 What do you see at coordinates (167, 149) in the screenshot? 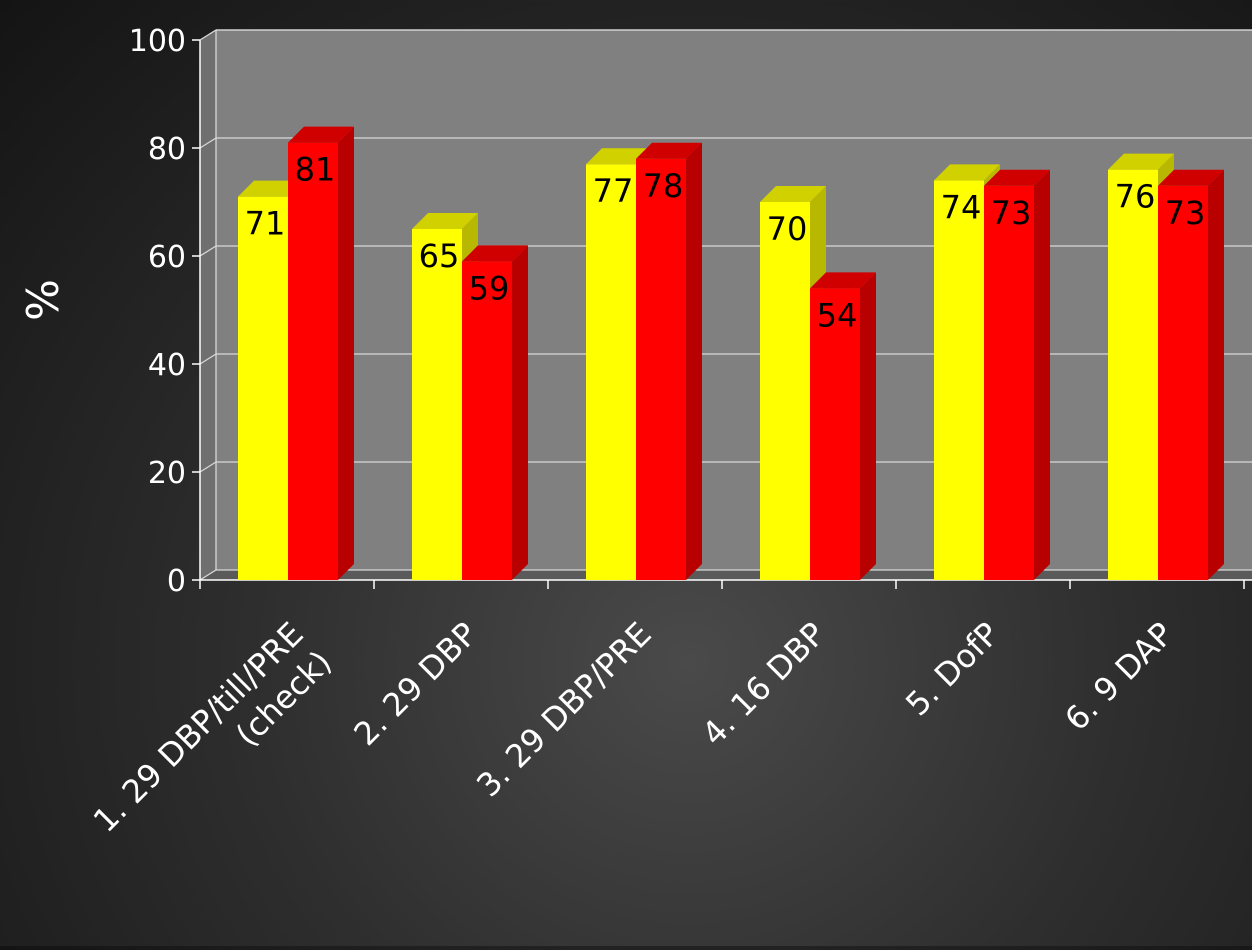
I see `y-tick-label: 80` at bounding box center [167, 149].